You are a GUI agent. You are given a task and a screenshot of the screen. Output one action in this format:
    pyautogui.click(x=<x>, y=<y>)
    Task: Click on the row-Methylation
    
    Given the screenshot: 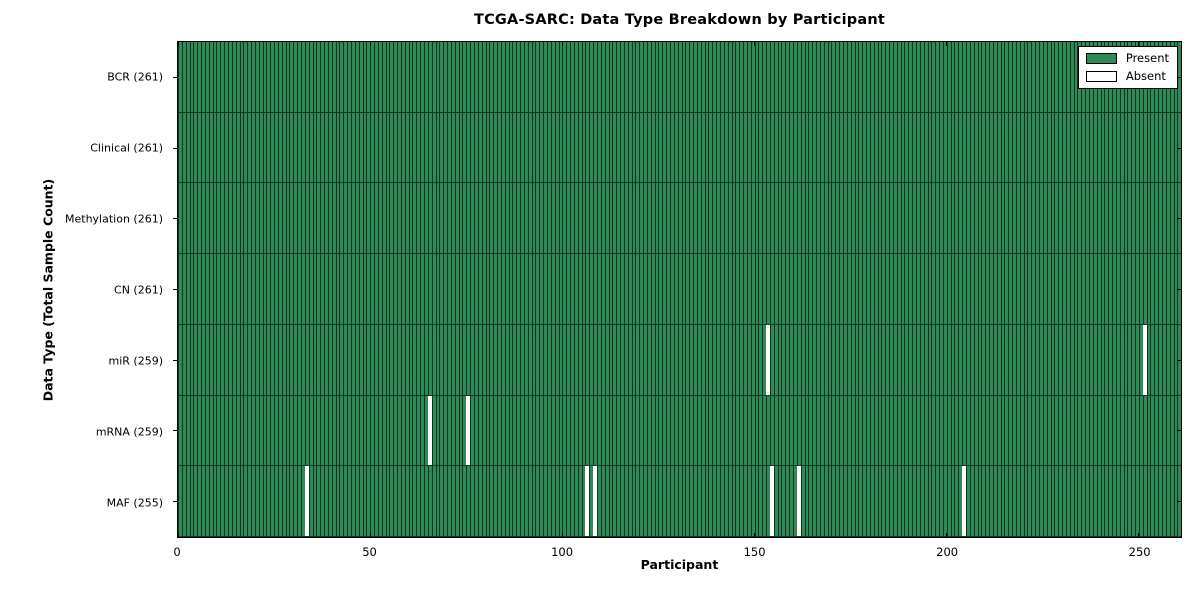 What is the action you would take?
    pyautogui.click(x=679, y=219)
    